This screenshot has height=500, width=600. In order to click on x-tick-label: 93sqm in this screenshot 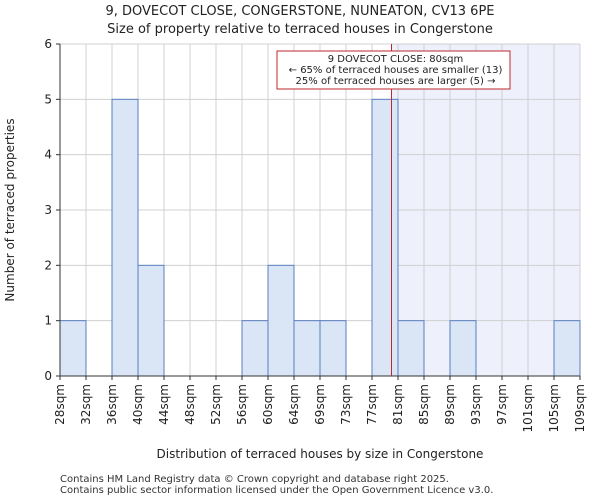, I will do `click(476, 404)`.